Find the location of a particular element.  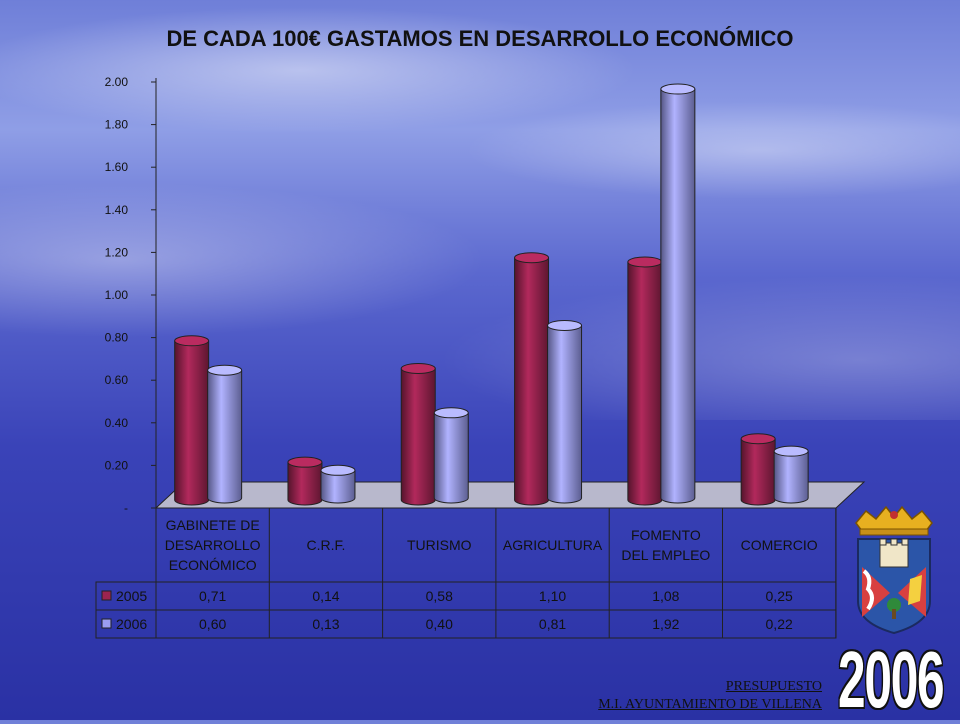

y-tick-label: 0.60 is located at coordinates (117, 380).